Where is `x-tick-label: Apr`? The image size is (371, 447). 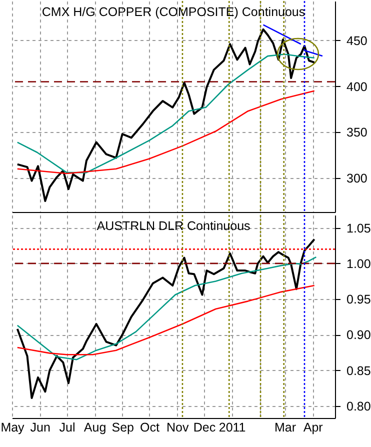 x-tick-label: Apr is located at coordinates (313, 427).